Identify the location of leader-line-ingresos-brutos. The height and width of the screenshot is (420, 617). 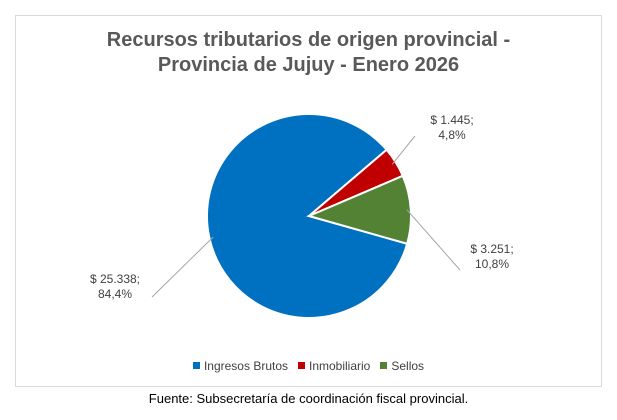
(182, 267).